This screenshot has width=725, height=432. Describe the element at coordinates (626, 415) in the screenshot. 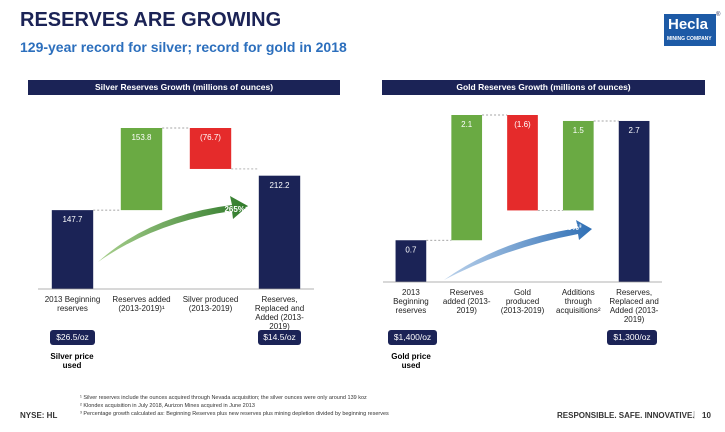

I see `motto: RESPONSIBLE. SAFE. INNOVATIVE.` at that location.